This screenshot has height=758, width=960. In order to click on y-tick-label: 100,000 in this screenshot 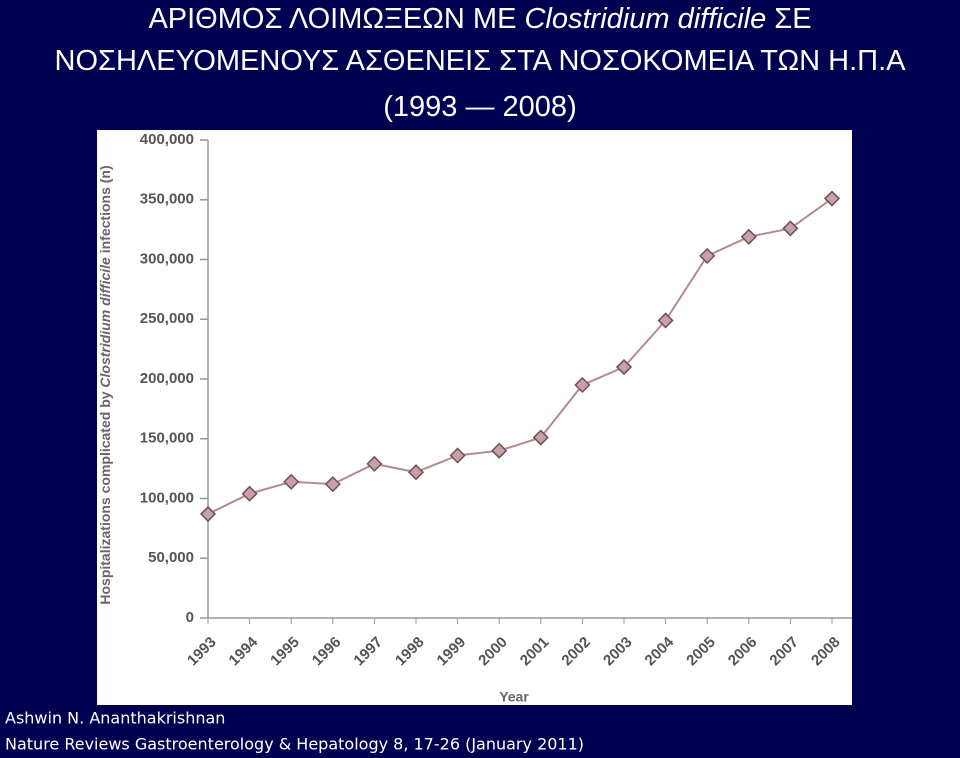, I will do `click(167, 497)`.